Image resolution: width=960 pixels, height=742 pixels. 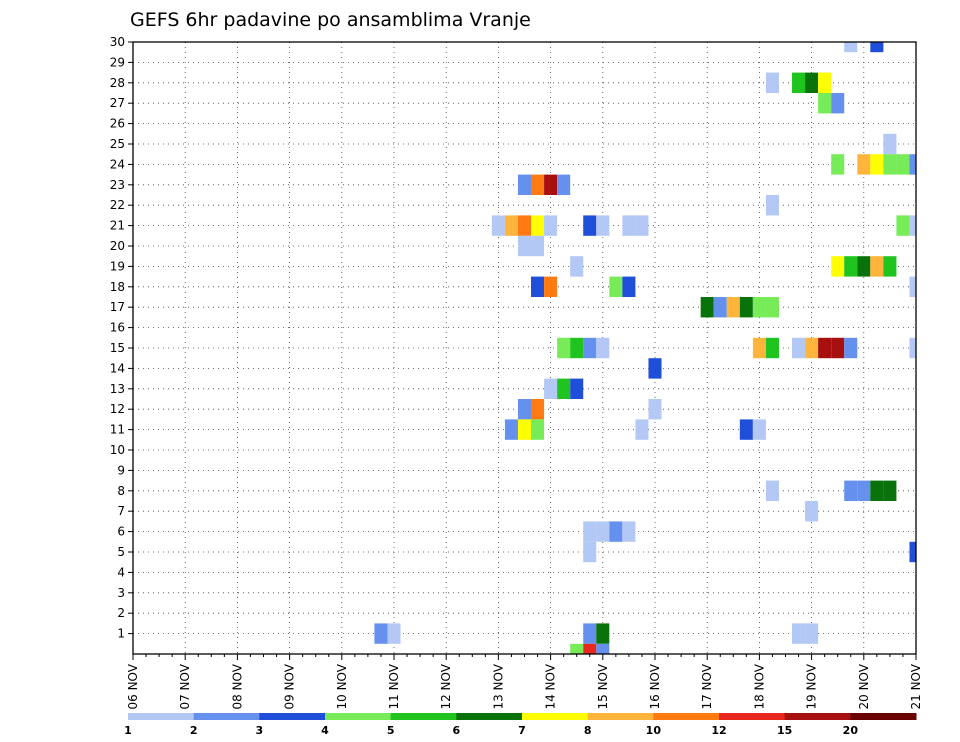 I want to click on x-tick-label: 08 NOV, so click(x=237, y=686).